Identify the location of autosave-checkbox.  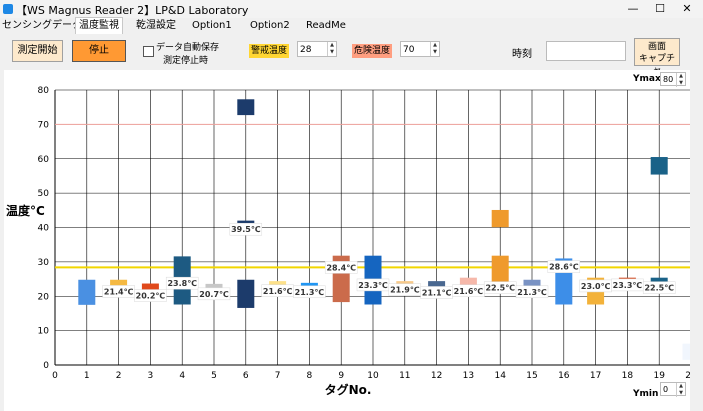
(148, 51).